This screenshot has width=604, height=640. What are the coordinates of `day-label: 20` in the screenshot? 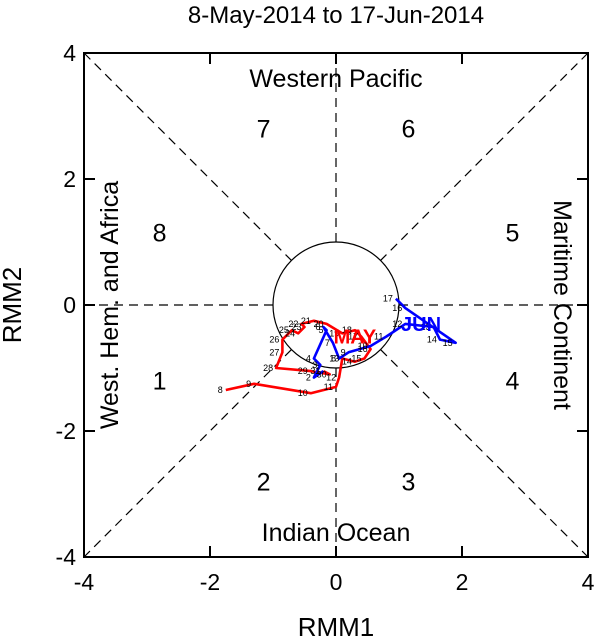 It's located at (319, 324).